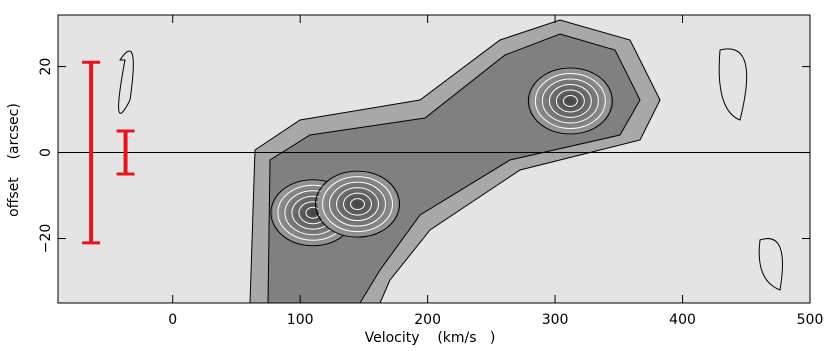  I want to click on x-tick-label: 300, so click(555, 320).